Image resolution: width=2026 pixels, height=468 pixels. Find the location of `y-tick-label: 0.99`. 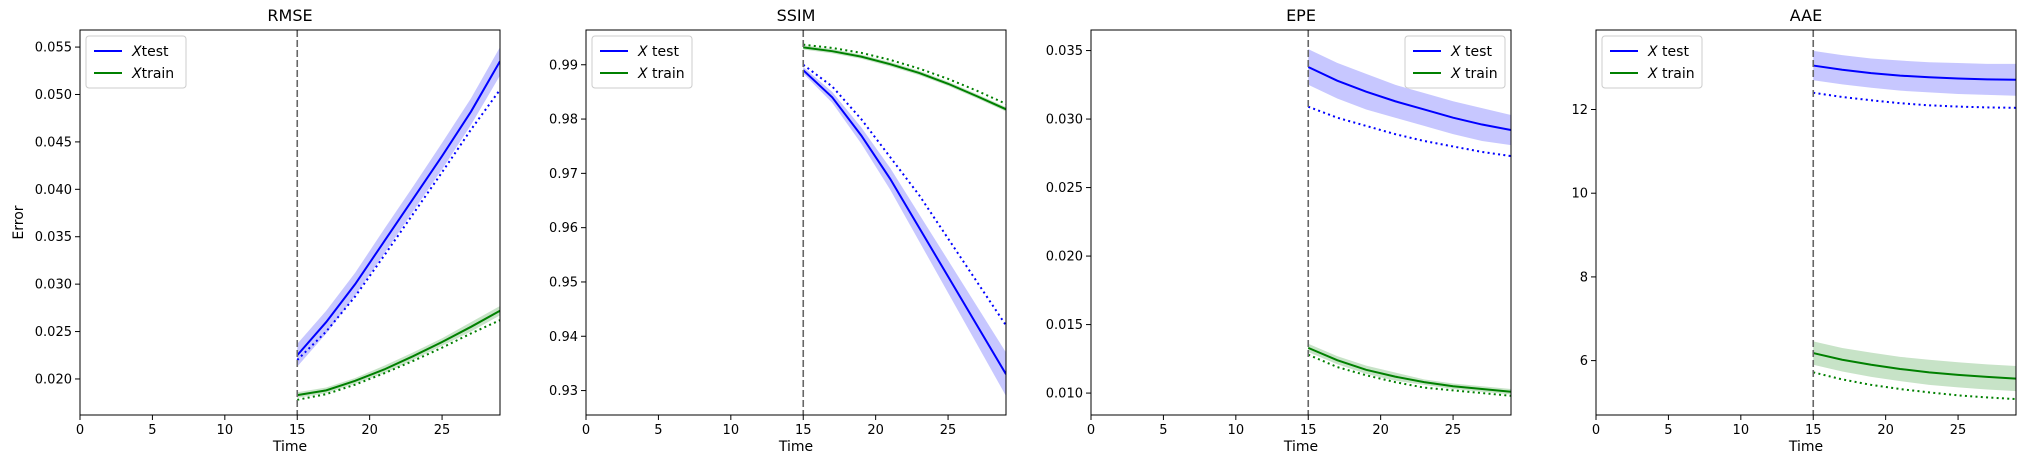

y-tick-label: 0.99 is located at coordinates (563, 65).